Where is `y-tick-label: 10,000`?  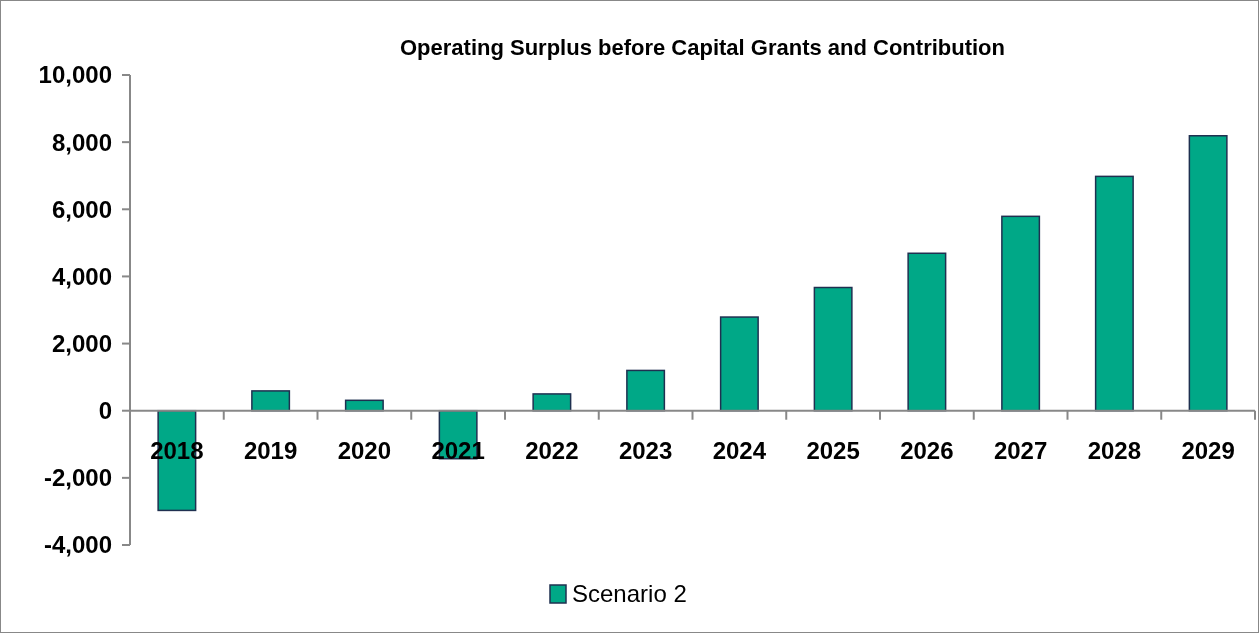
y-tick-label: 10,000 is located at coordinates (75, 75).